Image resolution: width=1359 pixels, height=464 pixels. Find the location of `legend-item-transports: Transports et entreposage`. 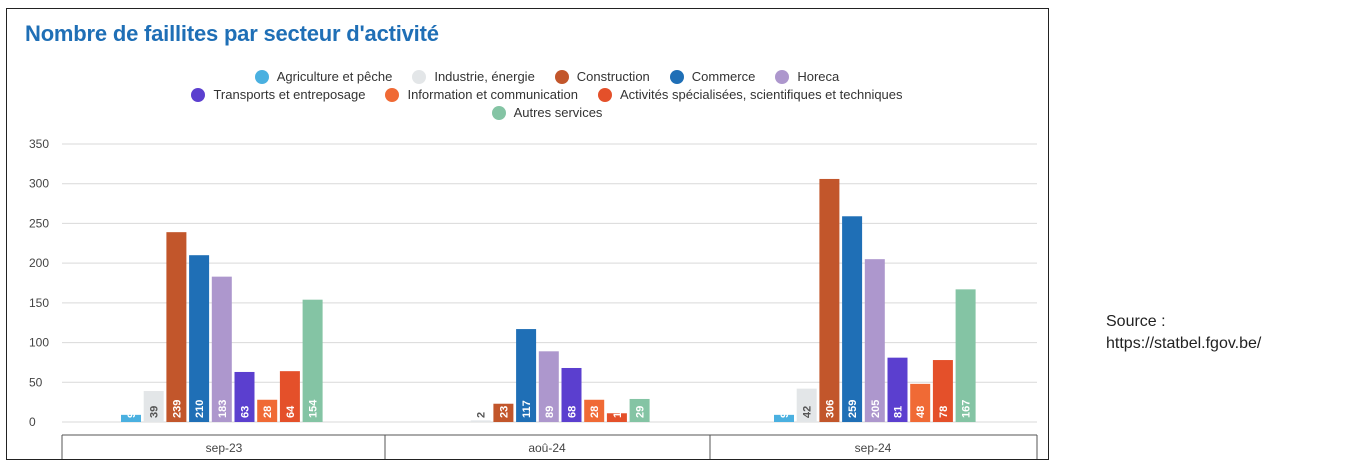

legend-item-transports: Transports et entreposage is located at coordinates (278, 94).